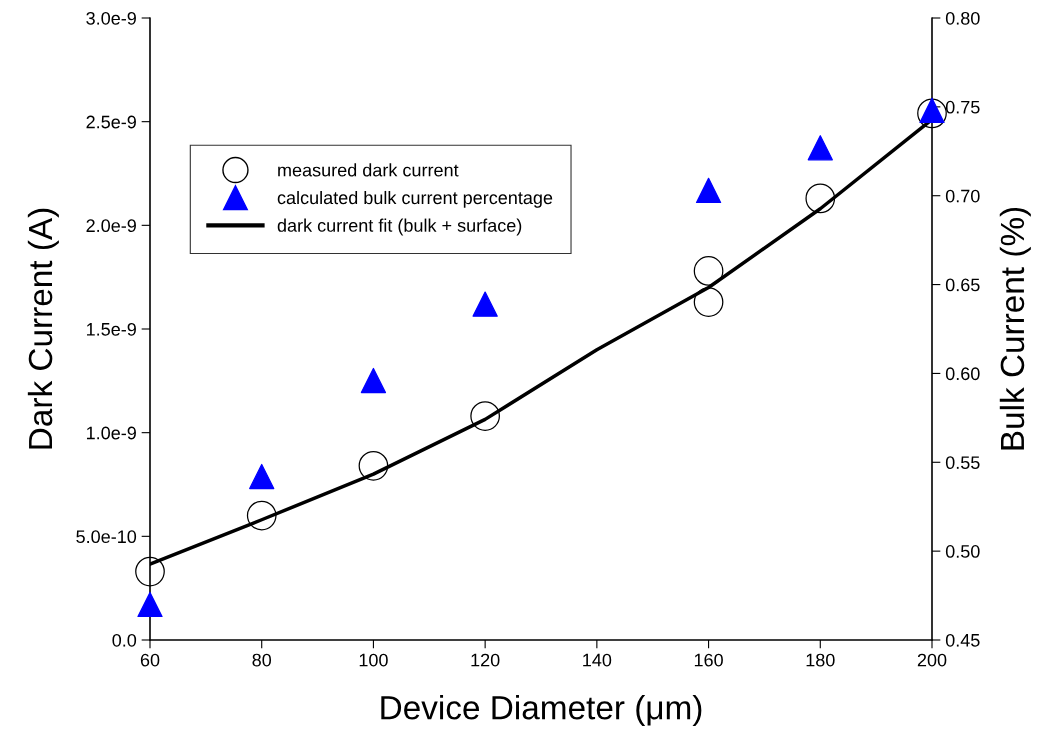 This screenshot has width=1061, height=743. What do you see at coordinates (399, 227) in the screenshot?
I see `legend-label: dark current fit (bulk + surface)` at bounding box center [399, 227].